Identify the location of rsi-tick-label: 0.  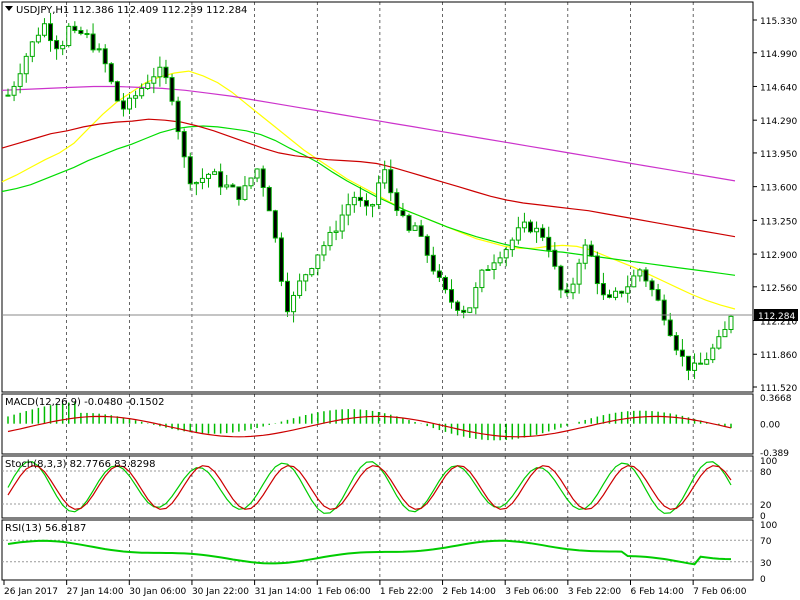
(763, 580).